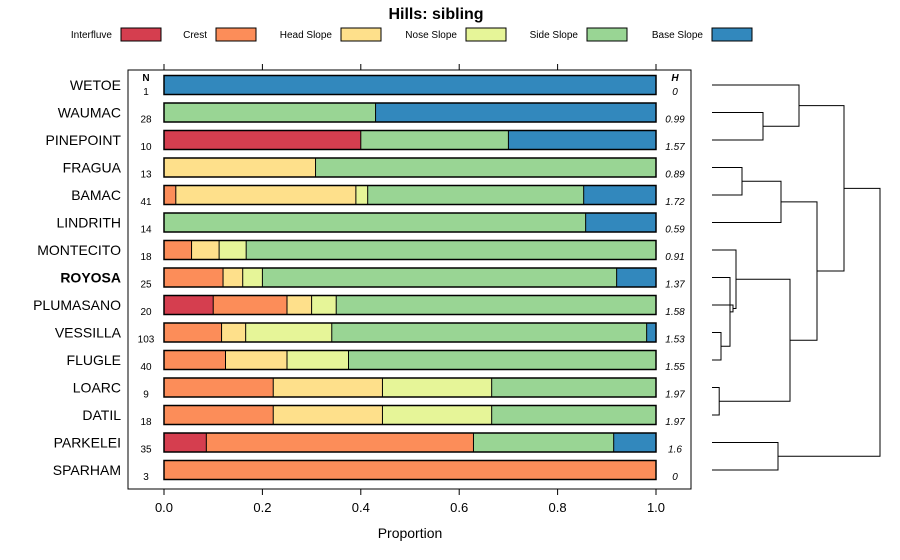 Image resolution: width=900 pixels, height=560 pixels. I want to click on n-value: 10, so click(146, 147).